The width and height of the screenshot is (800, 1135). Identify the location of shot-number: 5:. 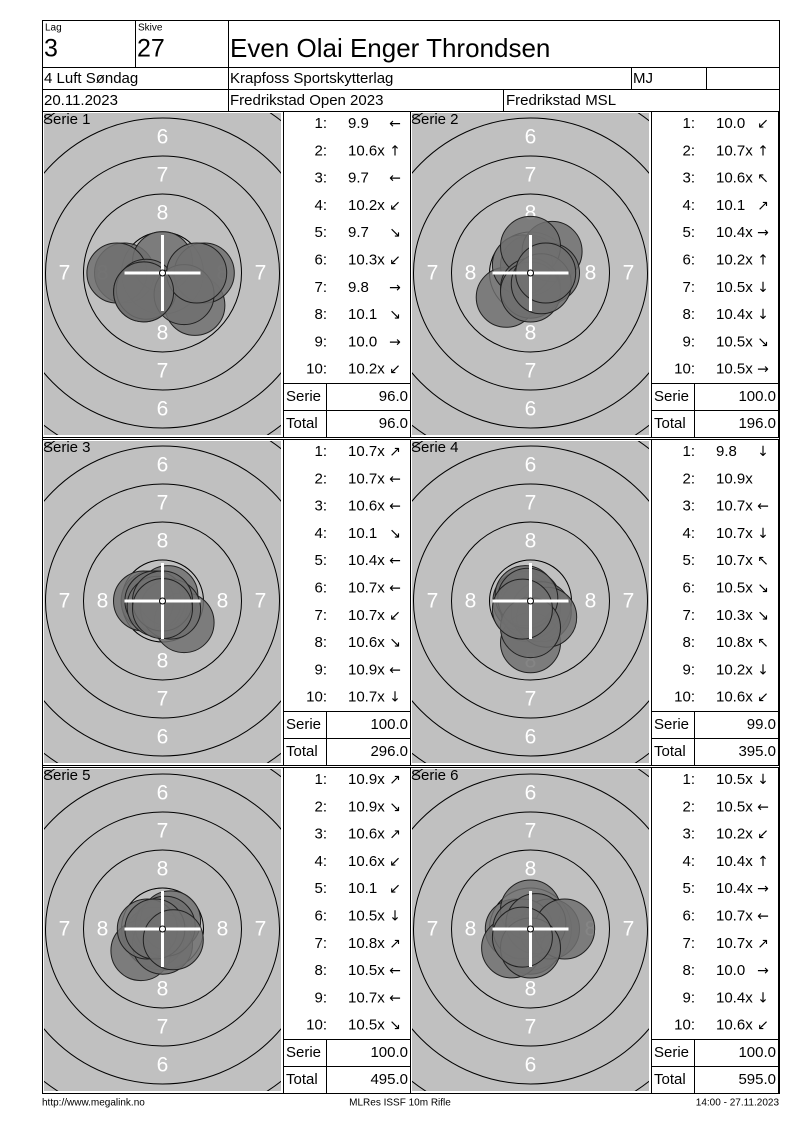
(320, 560).